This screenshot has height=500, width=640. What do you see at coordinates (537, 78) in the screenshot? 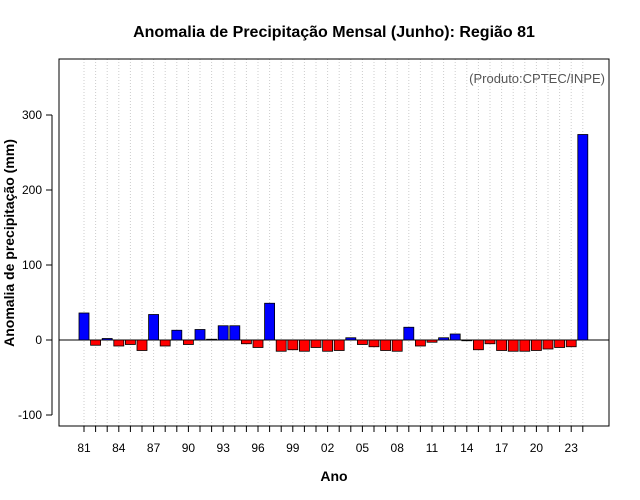
I see `credit-text: (Produto:CPTEC/INPE)` at bounding box center [537, 78].